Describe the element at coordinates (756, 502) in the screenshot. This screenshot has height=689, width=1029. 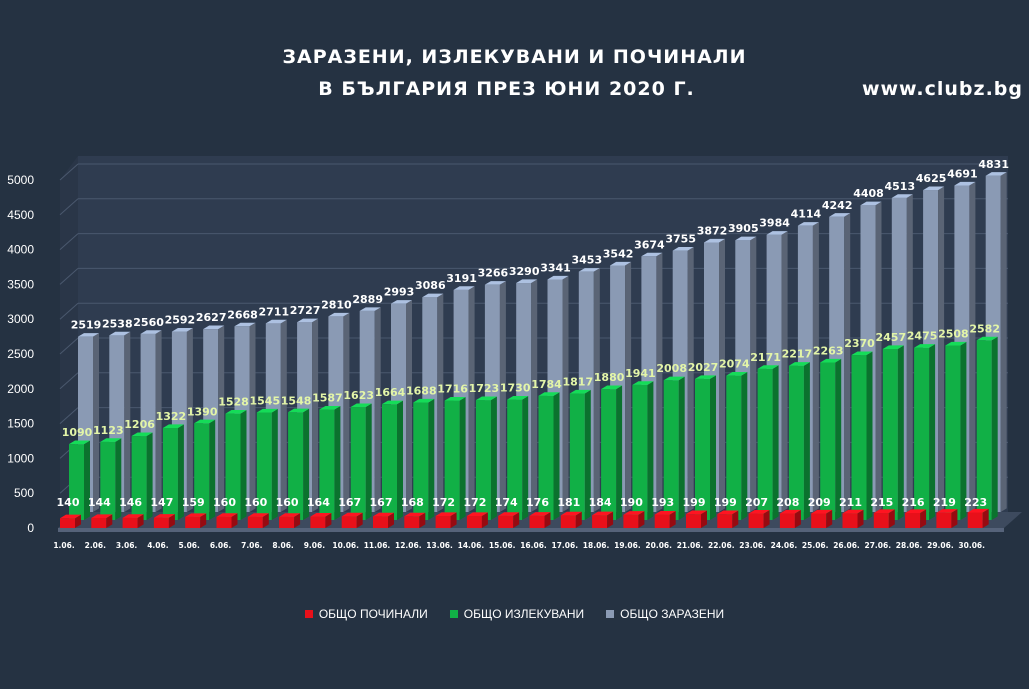
I see `data-label-deaths: 207` at that location.